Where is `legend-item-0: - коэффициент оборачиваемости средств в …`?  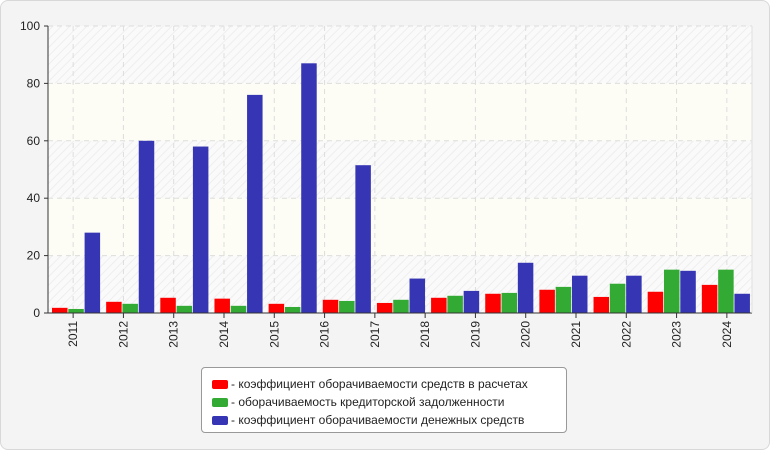 legend-item-0: - коэффициент оборачиваемости средств в … is located at coordinates (389, 384).